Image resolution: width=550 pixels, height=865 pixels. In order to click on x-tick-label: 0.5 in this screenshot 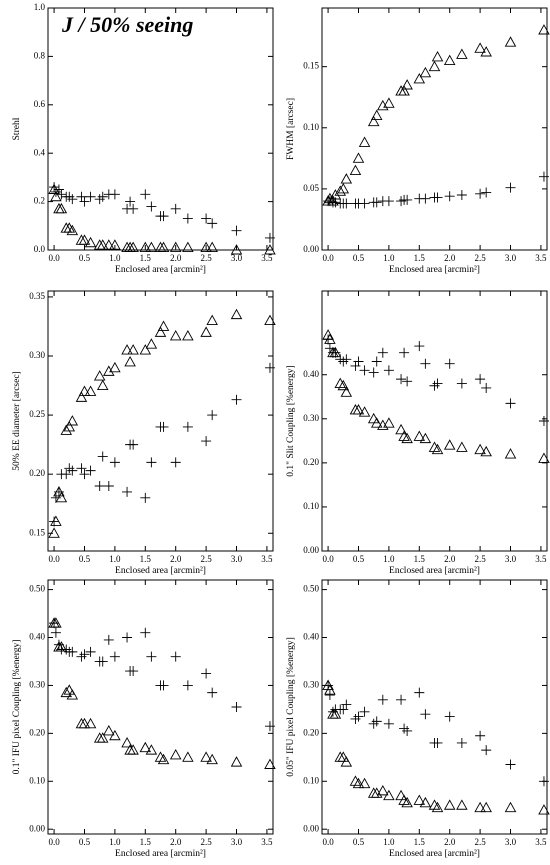, I will do `click(359, 559)`.